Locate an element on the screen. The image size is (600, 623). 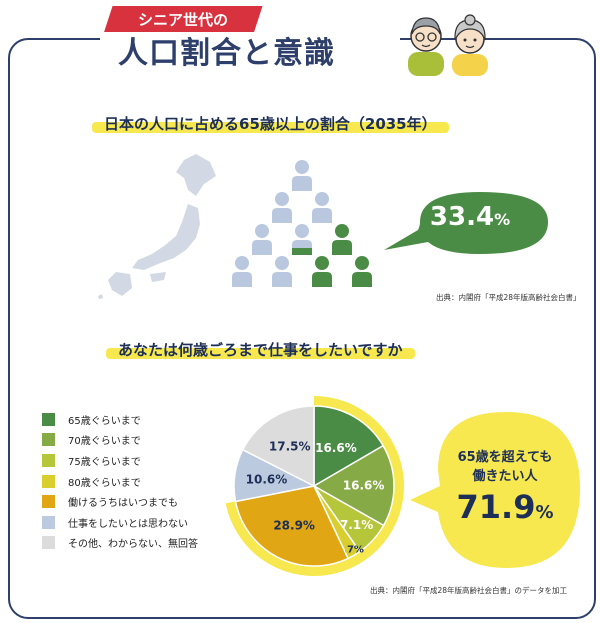
legend-item: 70歳ぐらいまで is located at coordinates (120, 440).